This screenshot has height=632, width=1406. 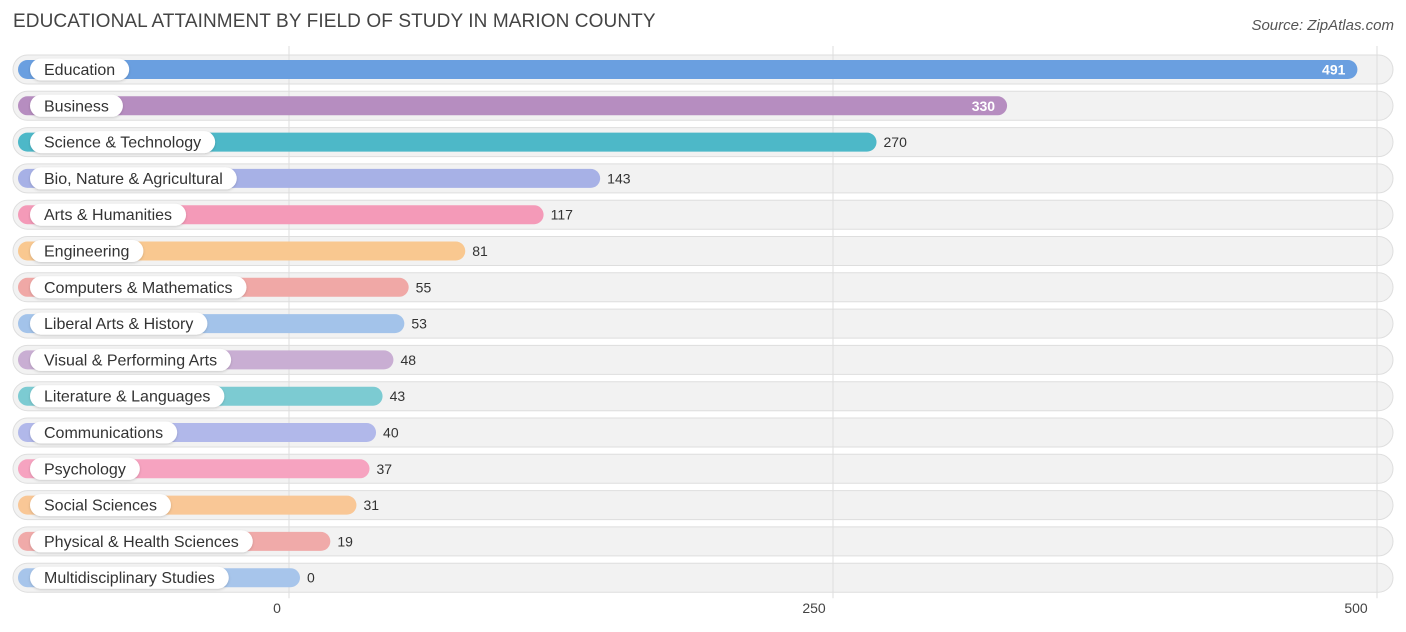 I want to click on value-label: 143, so click(x=619, y=178).